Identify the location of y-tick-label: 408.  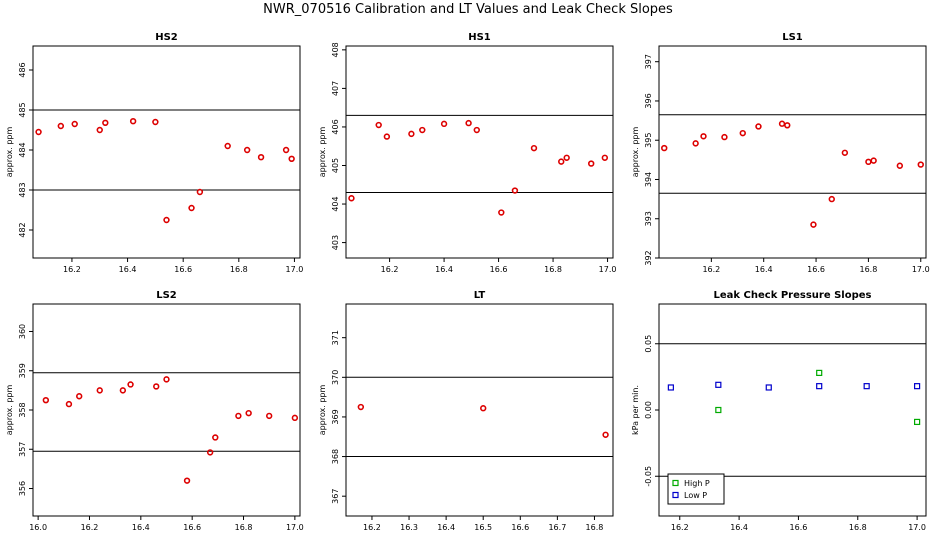
(335, 49).